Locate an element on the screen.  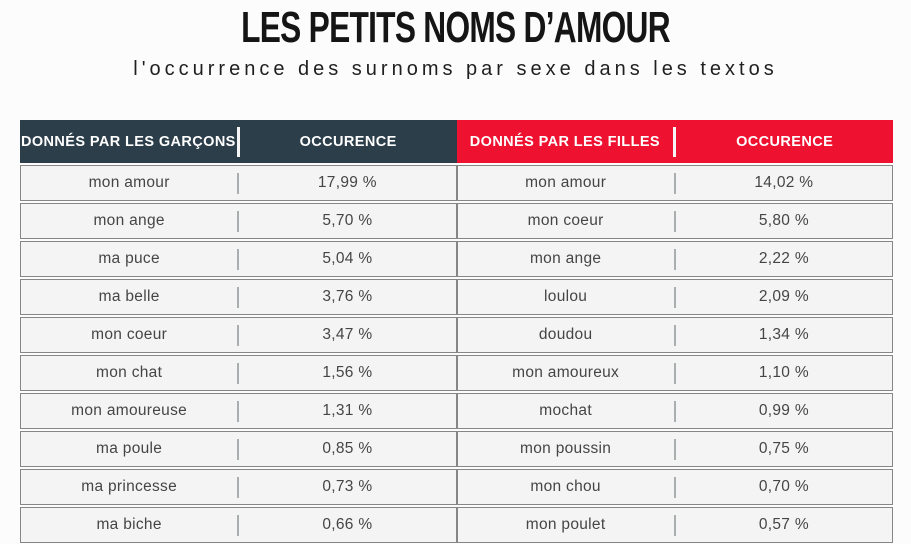
boys-header: DONNÉS PAR LES GARÇONS OCCURENCE is located at coordinates (238, 141).